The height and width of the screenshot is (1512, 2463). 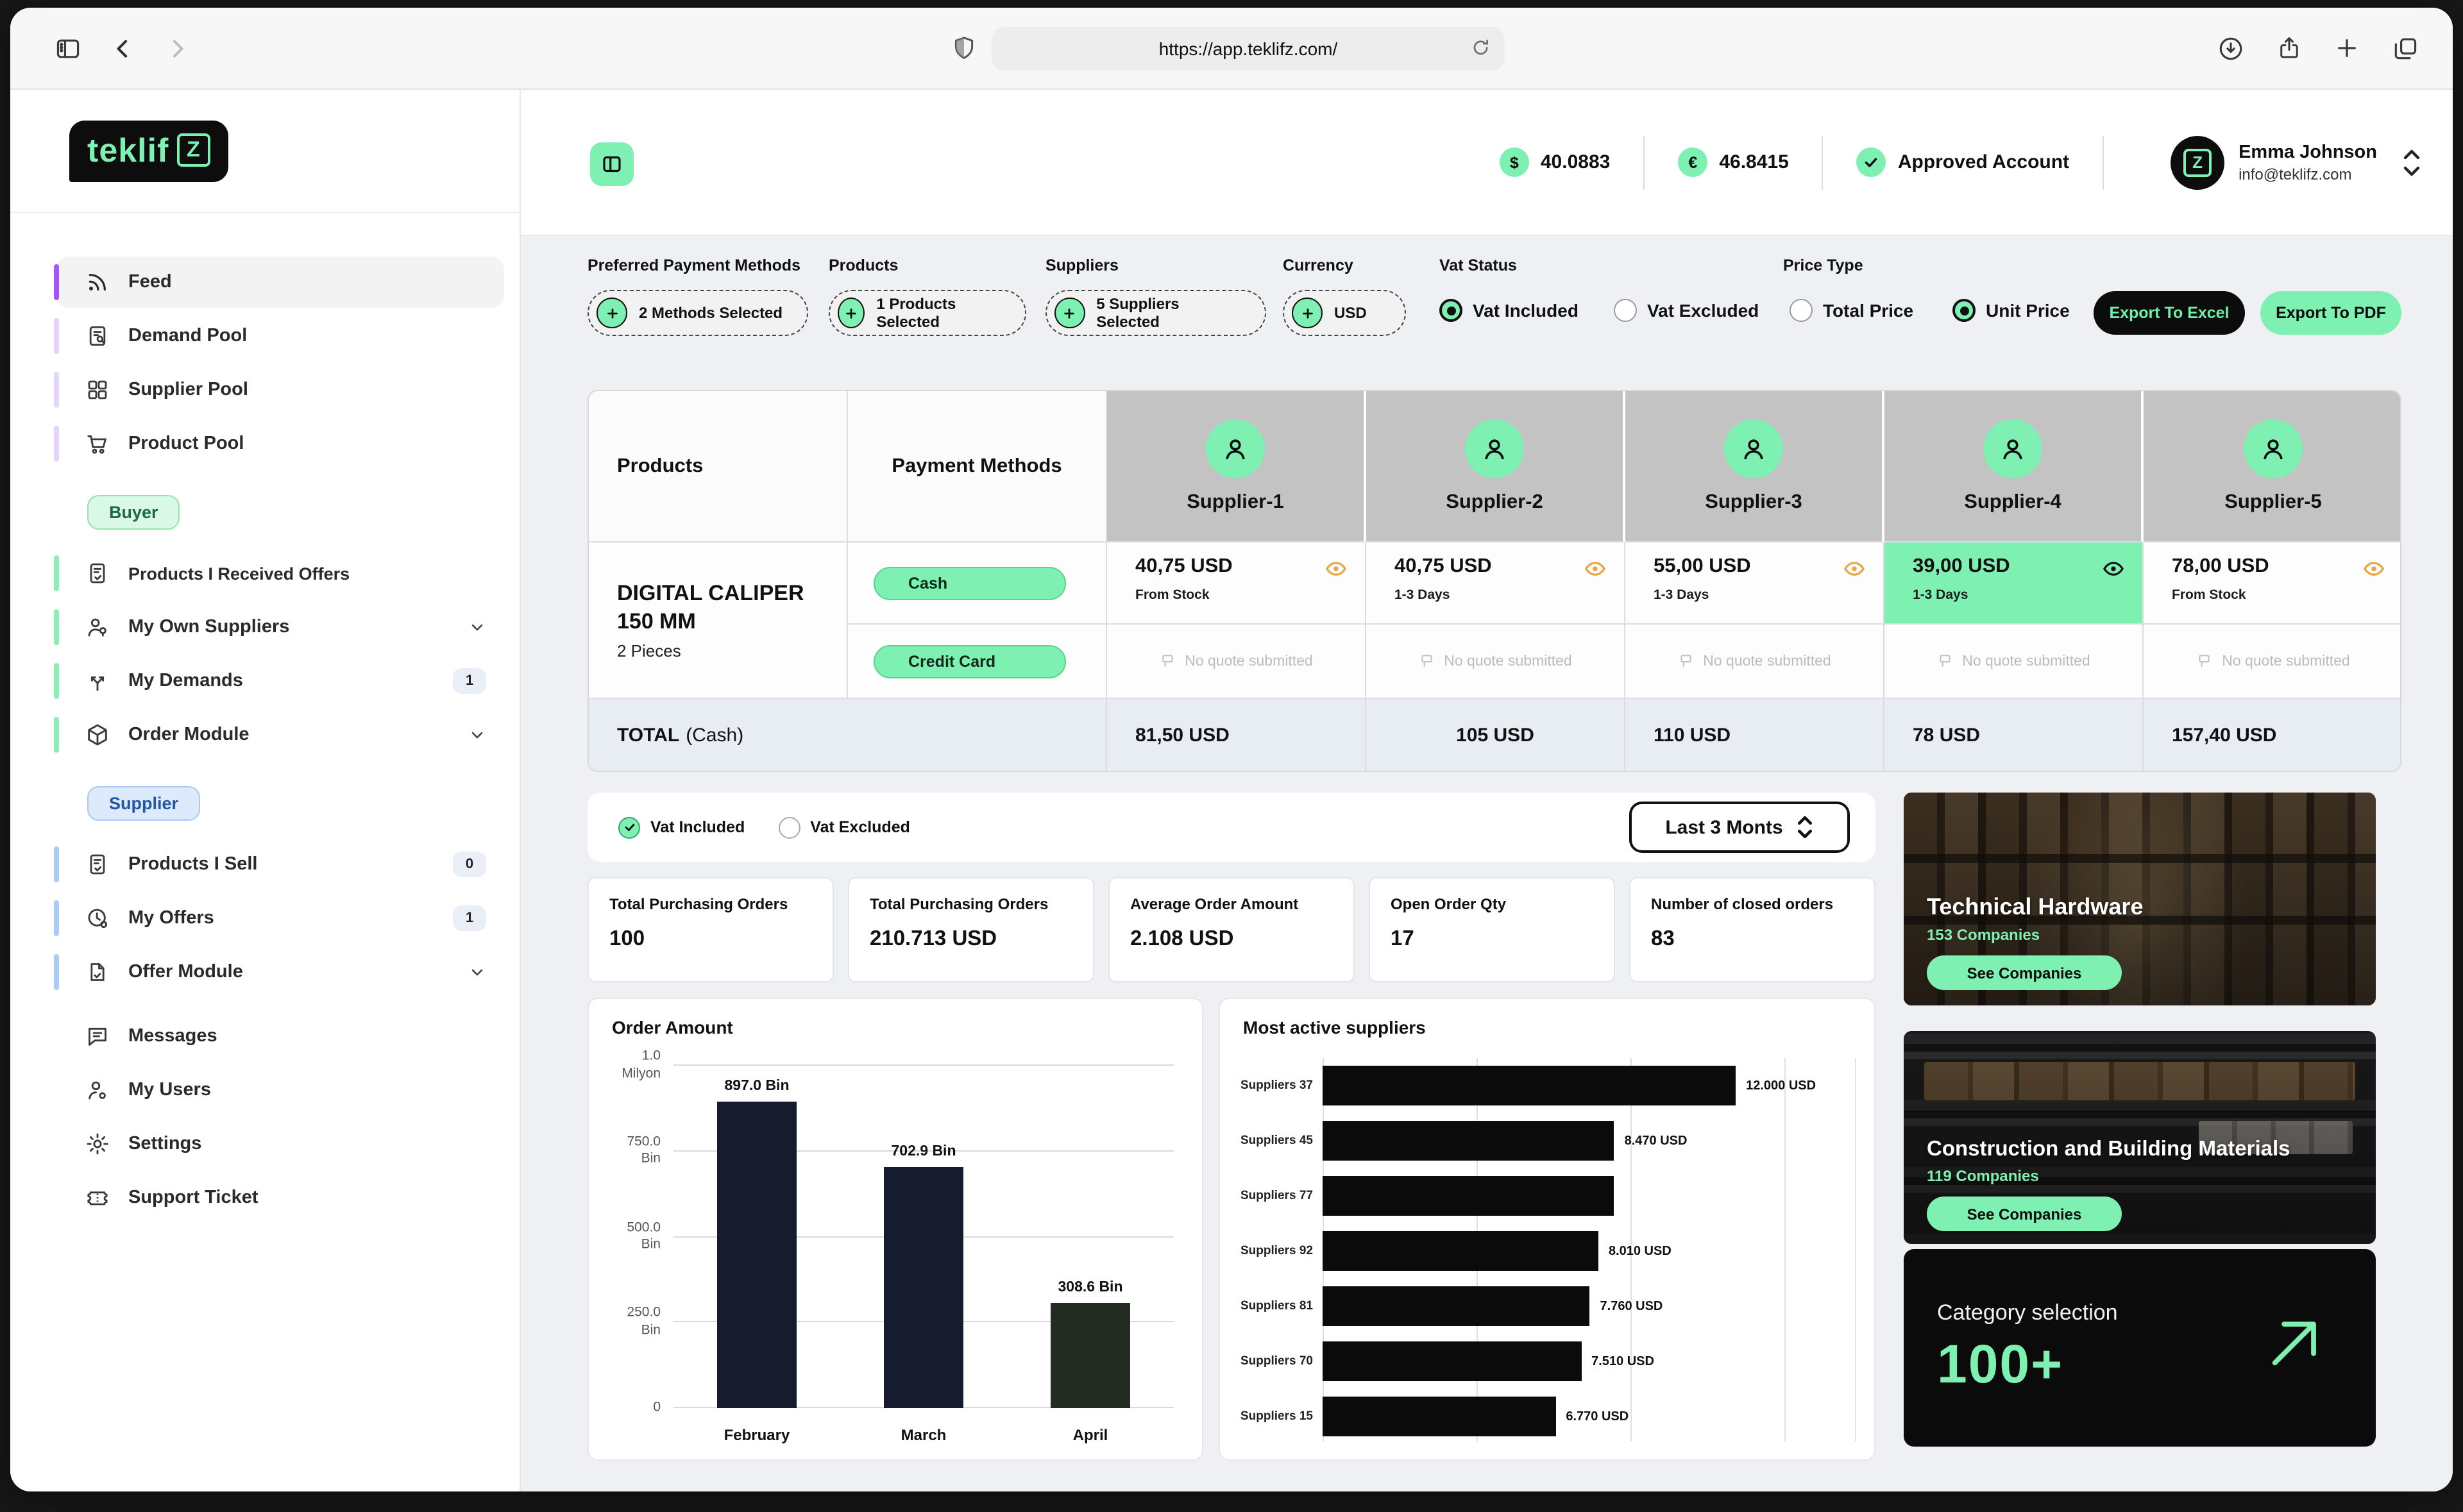 What do you see at coordinates (1964, 310) in the screenshot?
I see `radio-selected-icon` at bounding box center [1964, 310].